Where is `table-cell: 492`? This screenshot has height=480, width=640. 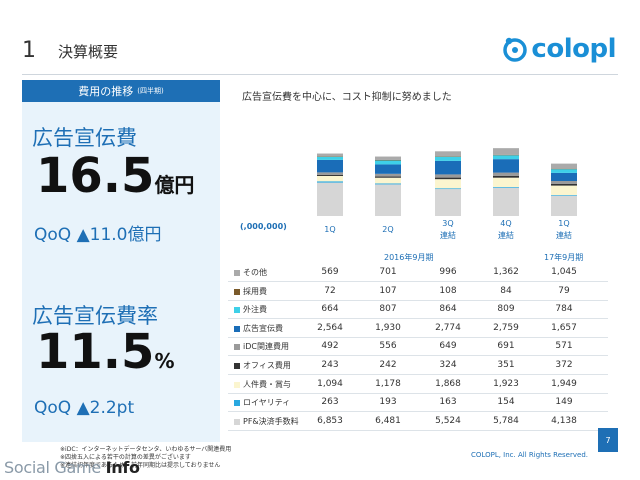
table-cell: 492 is located at coordinates (330, 346).